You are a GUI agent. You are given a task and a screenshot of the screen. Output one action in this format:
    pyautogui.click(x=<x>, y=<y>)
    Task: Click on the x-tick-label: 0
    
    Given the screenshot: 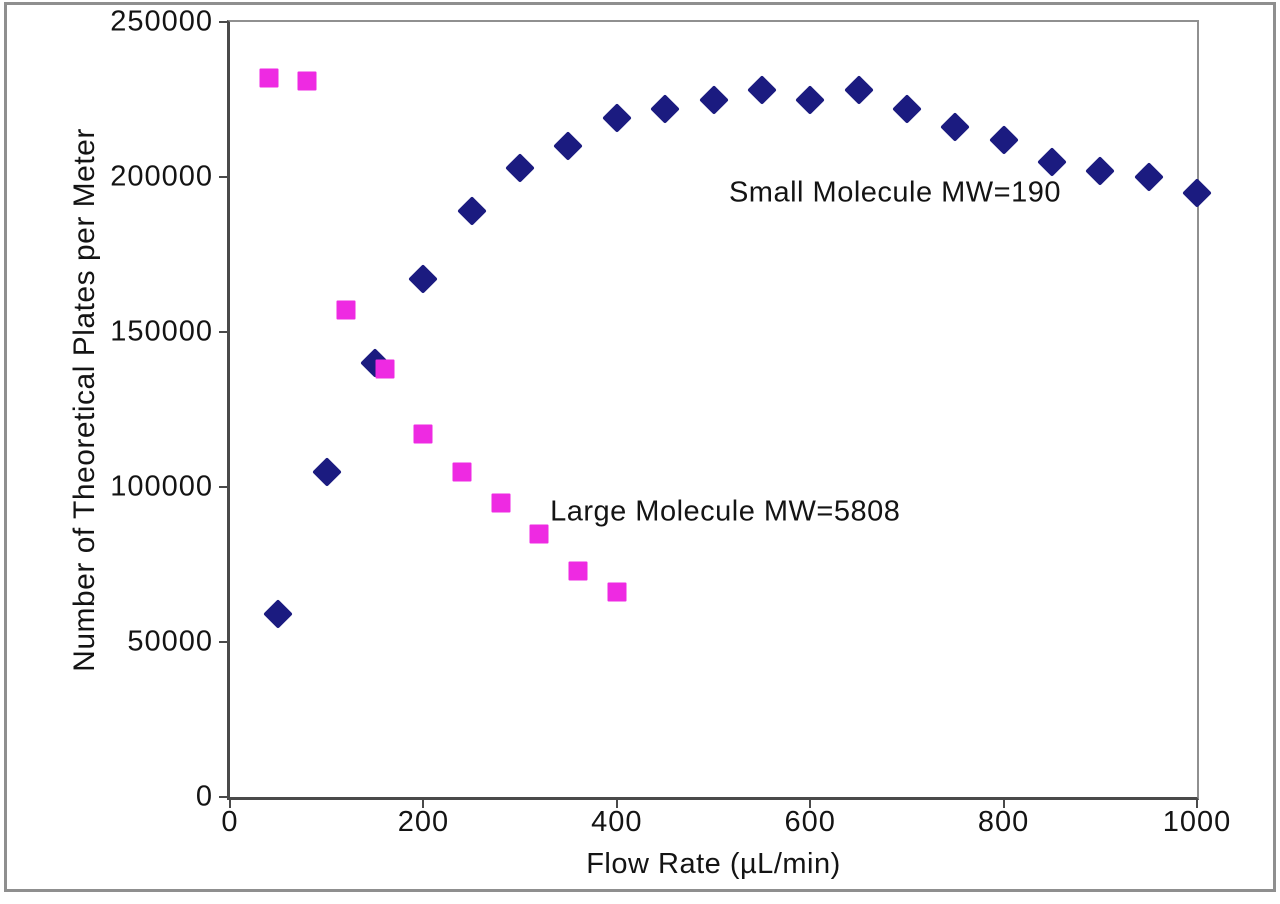 What is the action you would take?
    pyautogui.click(x=230, y=822)
    